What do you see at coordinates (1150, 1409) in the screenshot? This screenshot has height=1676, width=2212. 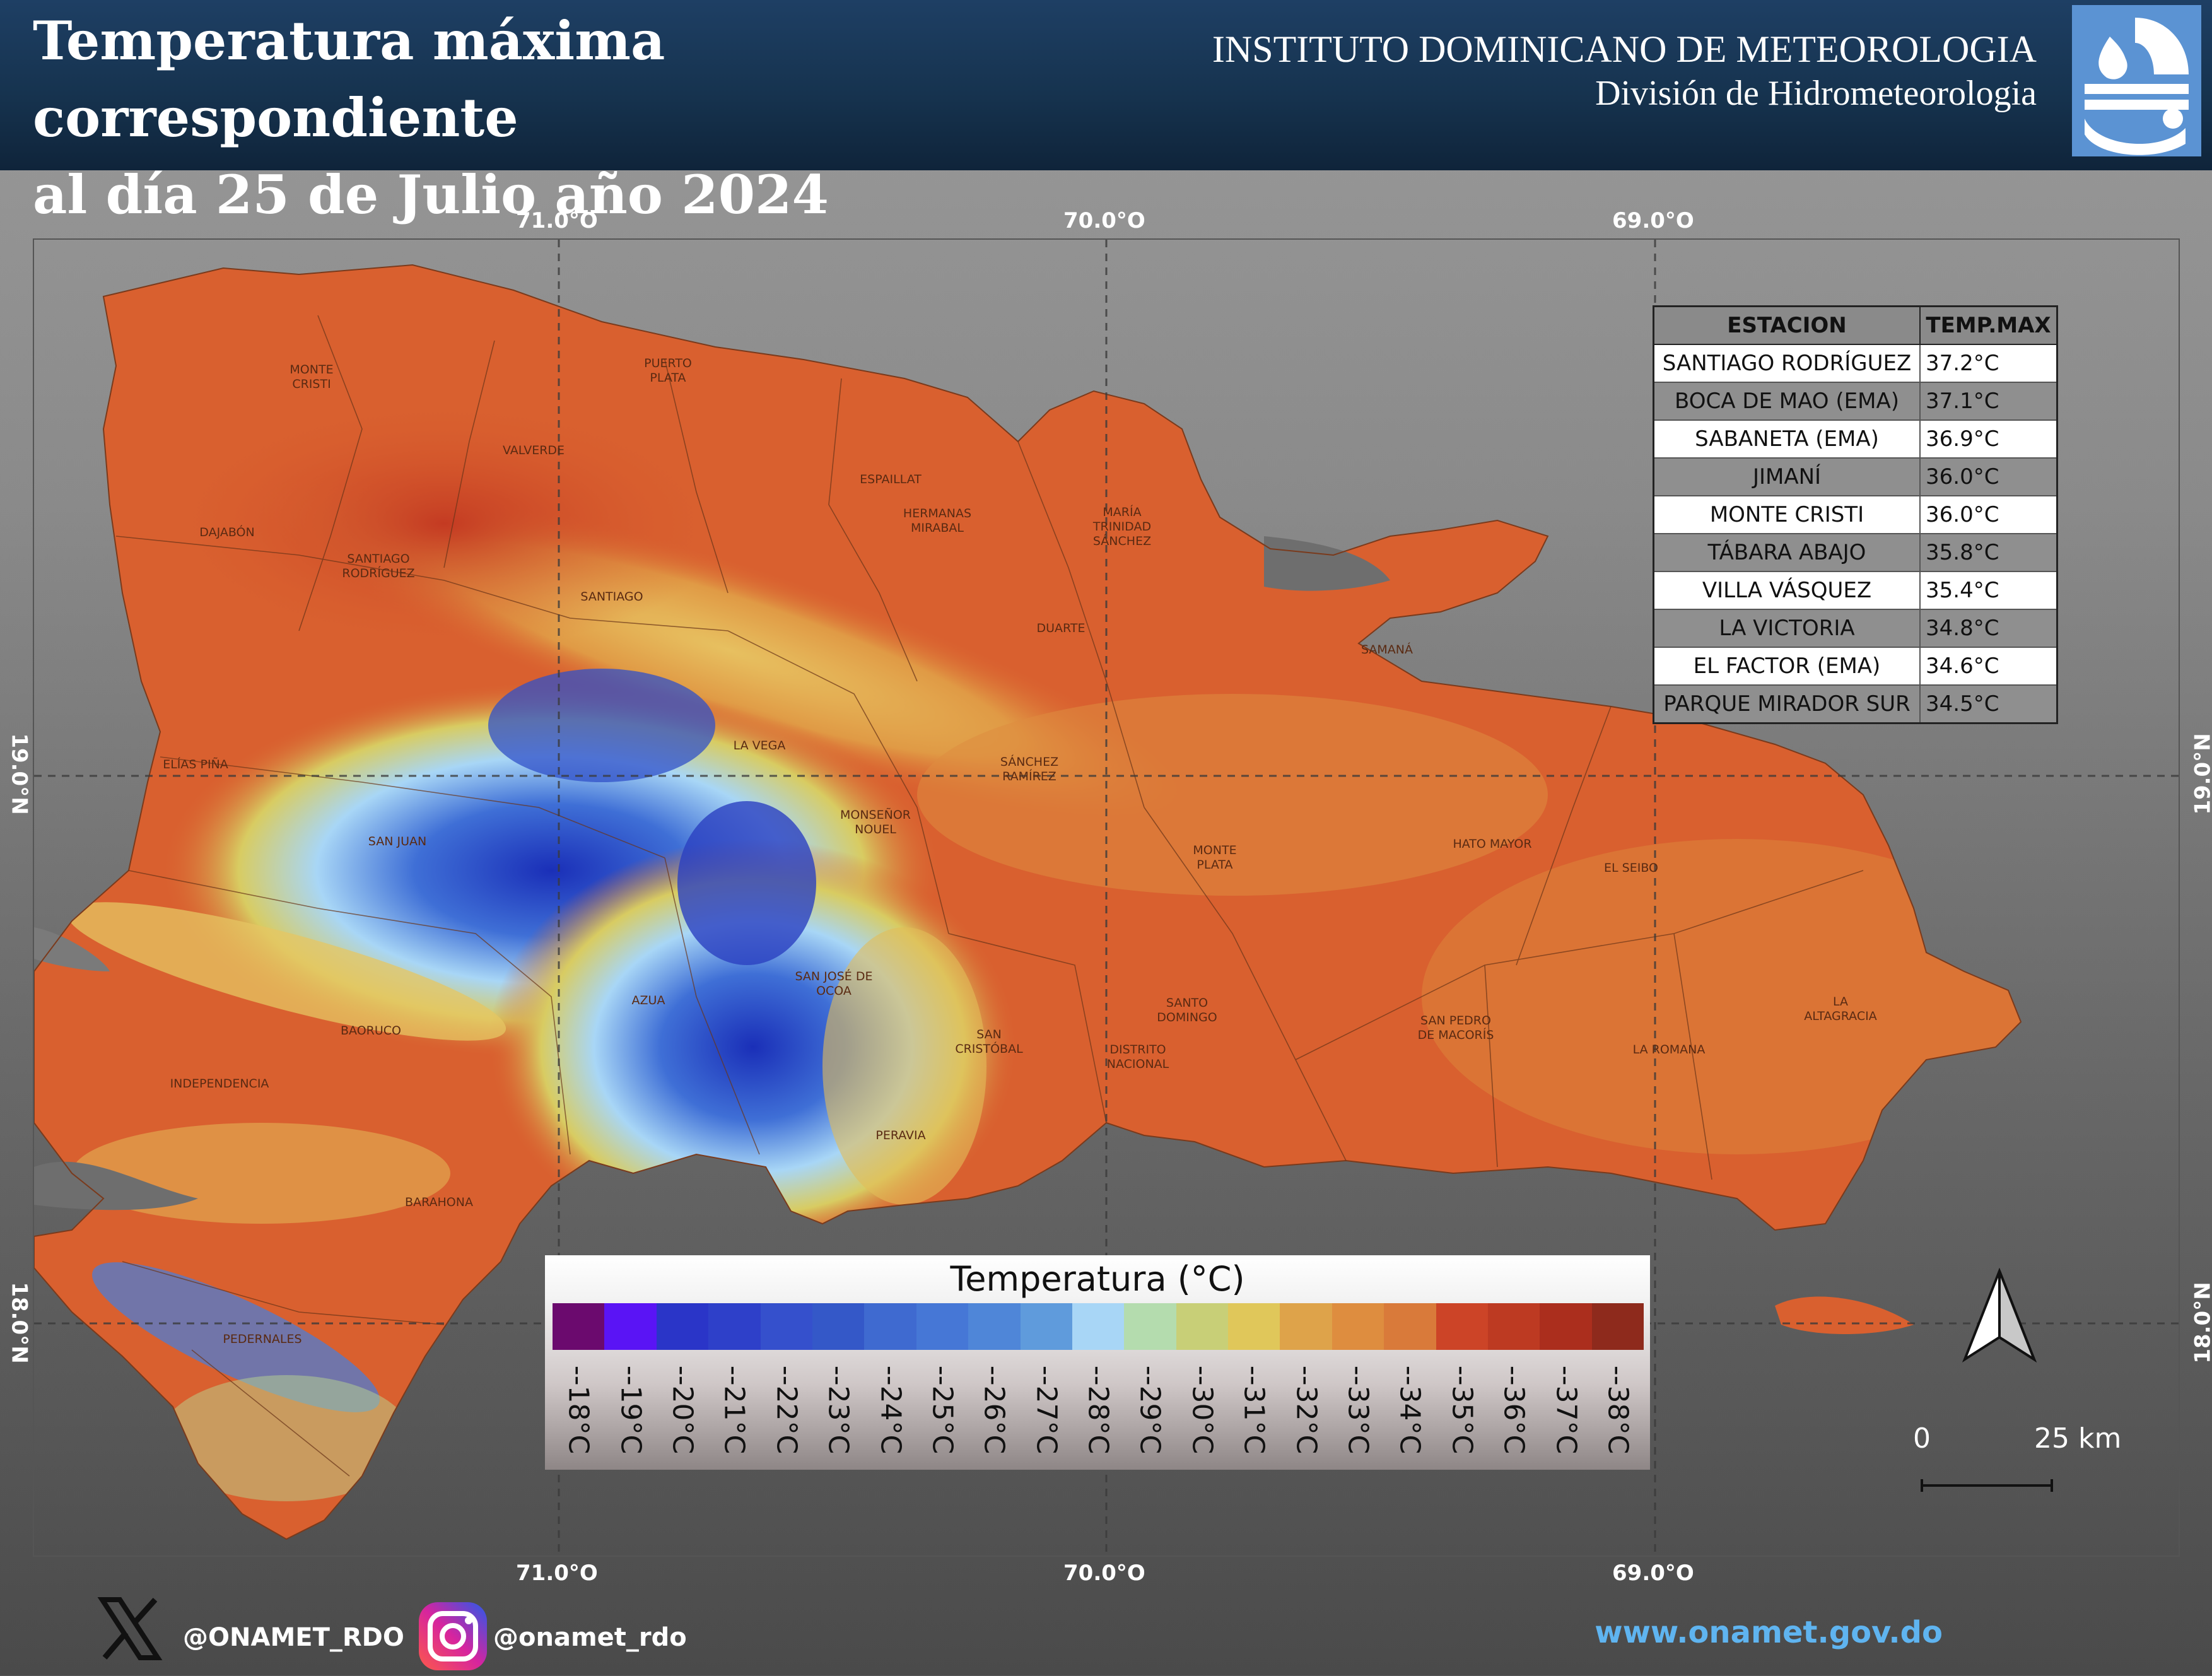 I see `legend-label: --29°C` at bounding box center [1150, 1409].